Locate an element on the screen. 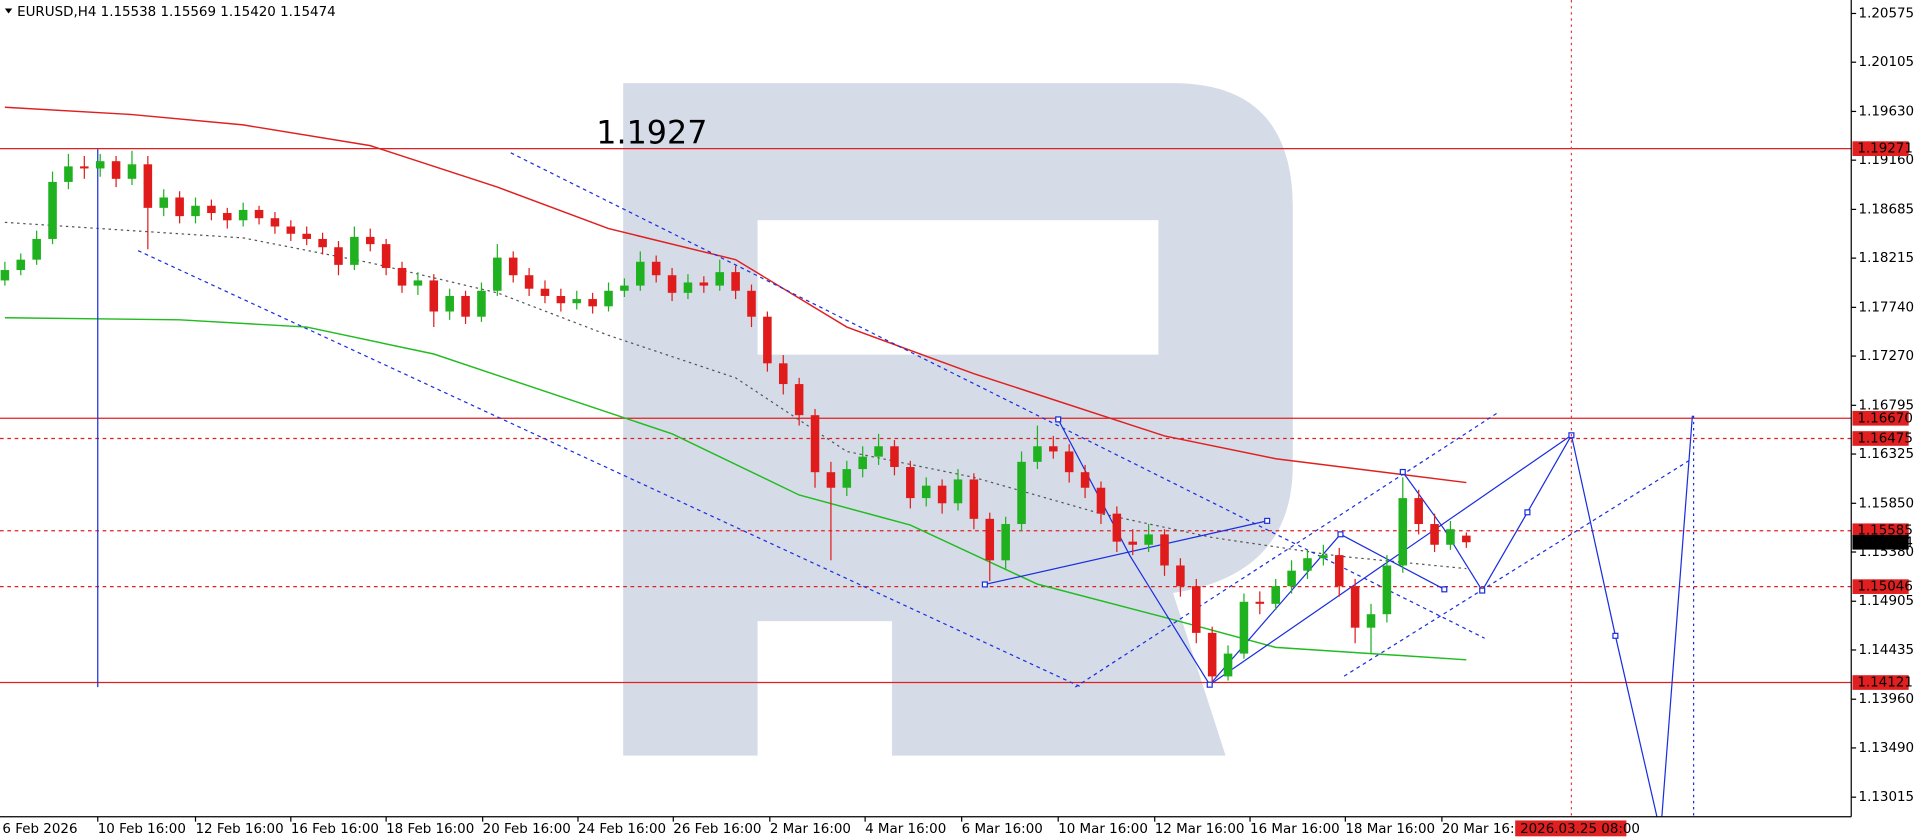 This screenshot has width=1916, height=840. trend-line is located at coordinates (1126, 553).